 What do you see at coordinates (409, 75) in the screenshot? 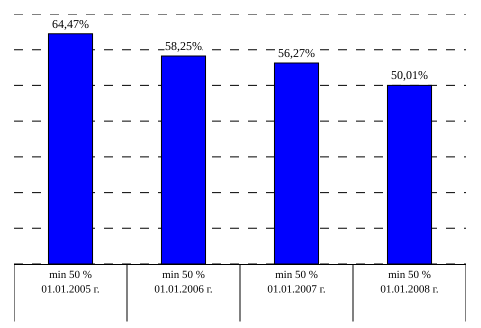
I see `data-label: 50,01%` at bounding box center [409, 75].